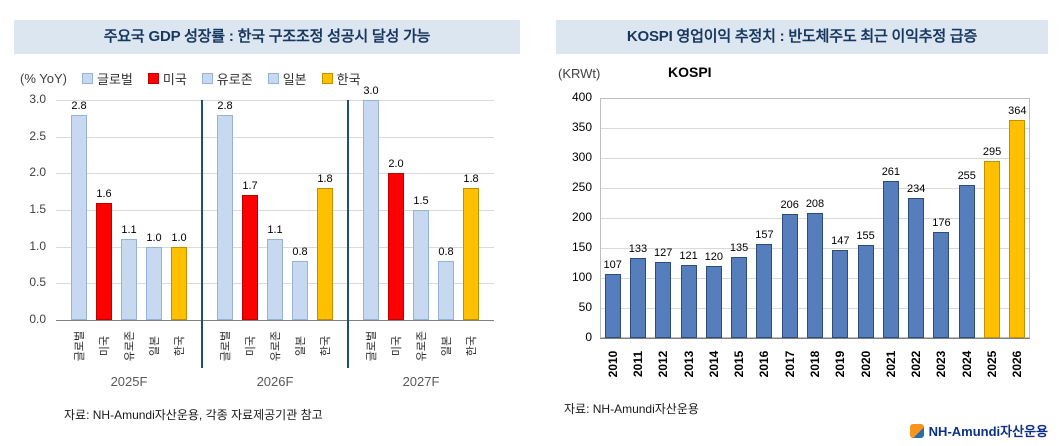 This screenshot has height=446, width=1064. What do you see at coordinates (275, 279) in the screenshot?
I see `bar-2026F-유로존` at bounding box center [275, 279].